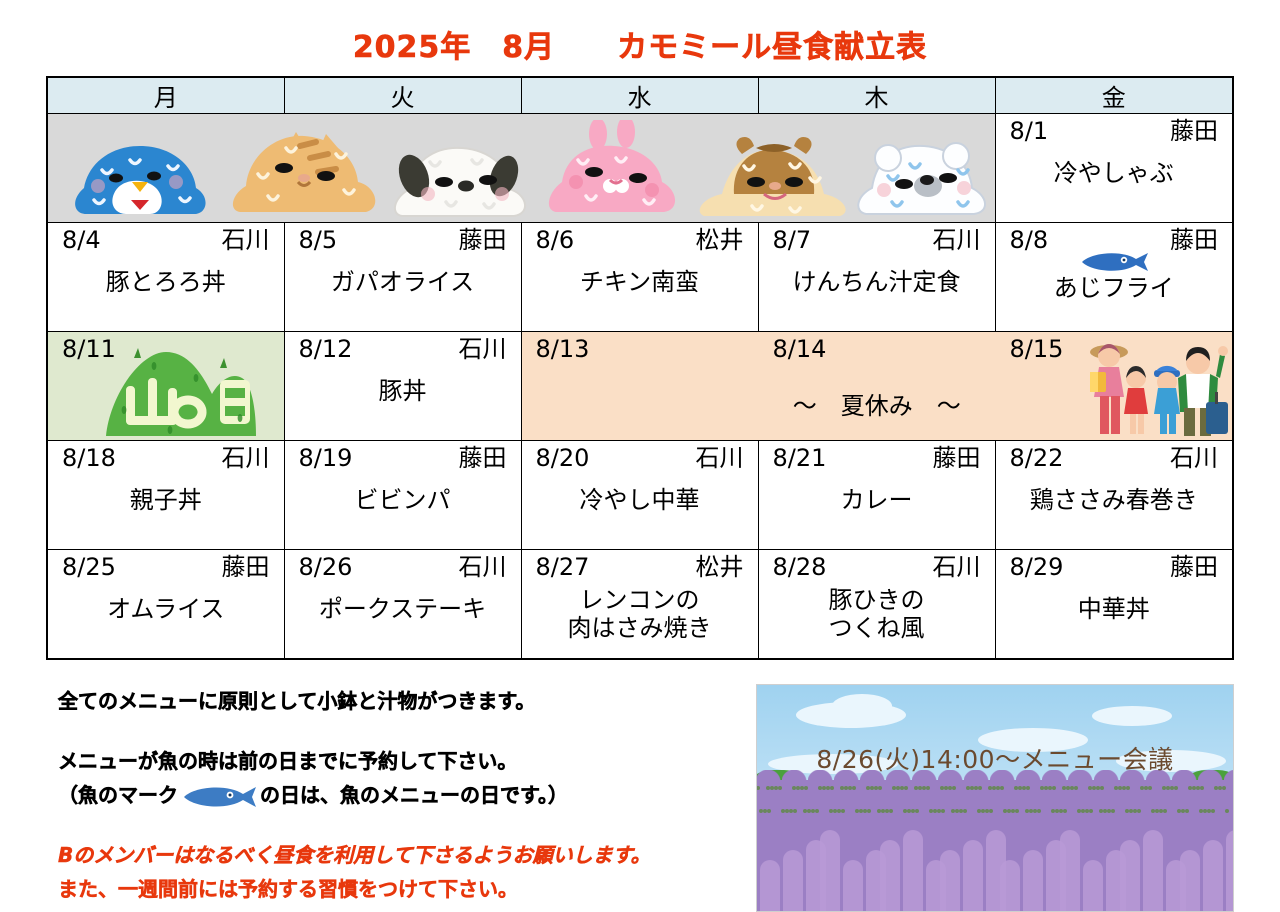  I want to click on day-menu: チキン南蛮, so click(639, 282).